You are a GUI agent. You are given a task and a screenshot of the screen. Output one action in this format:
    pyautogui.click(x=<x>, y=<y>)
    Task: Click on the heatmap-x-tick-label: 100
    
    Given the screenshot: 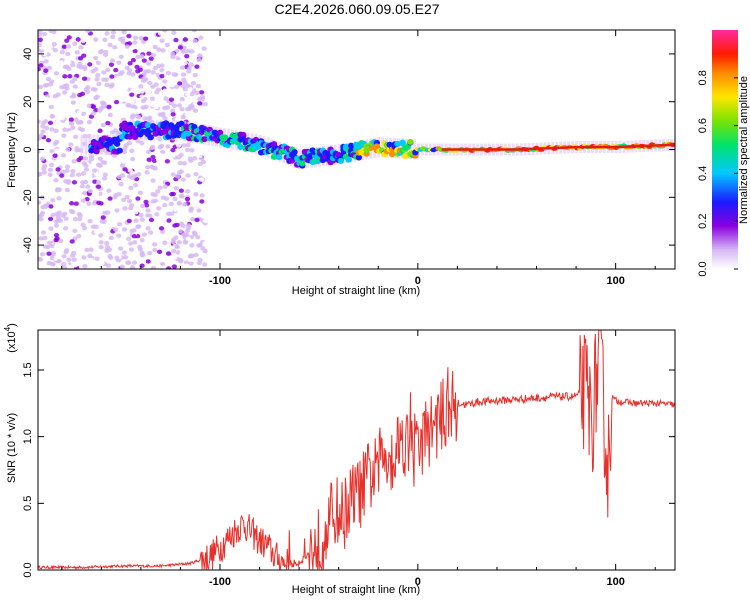 What is the action you would take?
    pyautogui.click(x=615, y=281)
    